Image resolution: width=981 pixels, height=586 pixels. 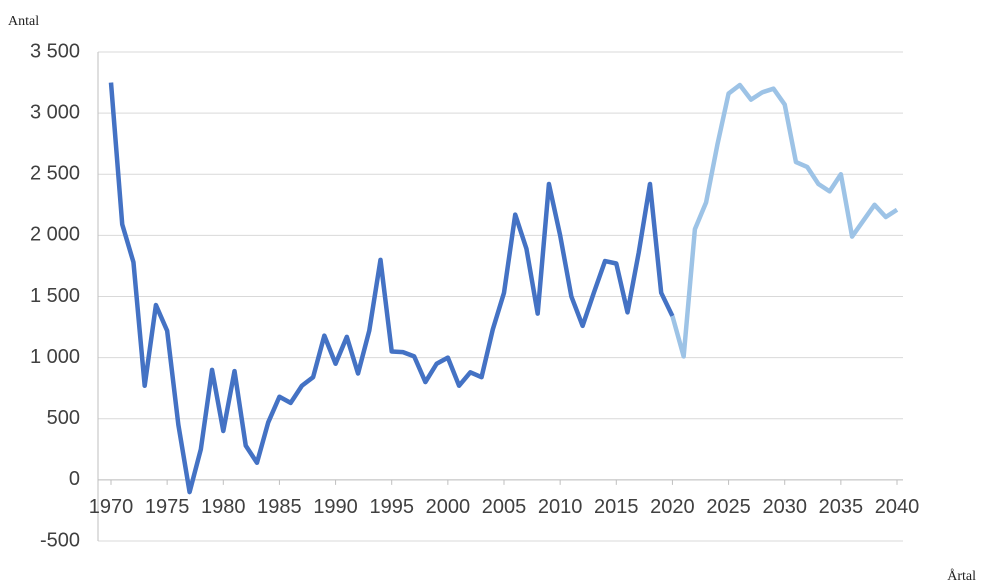 I want to click on x-tick-label: 2010, so click(x=560, y=507).